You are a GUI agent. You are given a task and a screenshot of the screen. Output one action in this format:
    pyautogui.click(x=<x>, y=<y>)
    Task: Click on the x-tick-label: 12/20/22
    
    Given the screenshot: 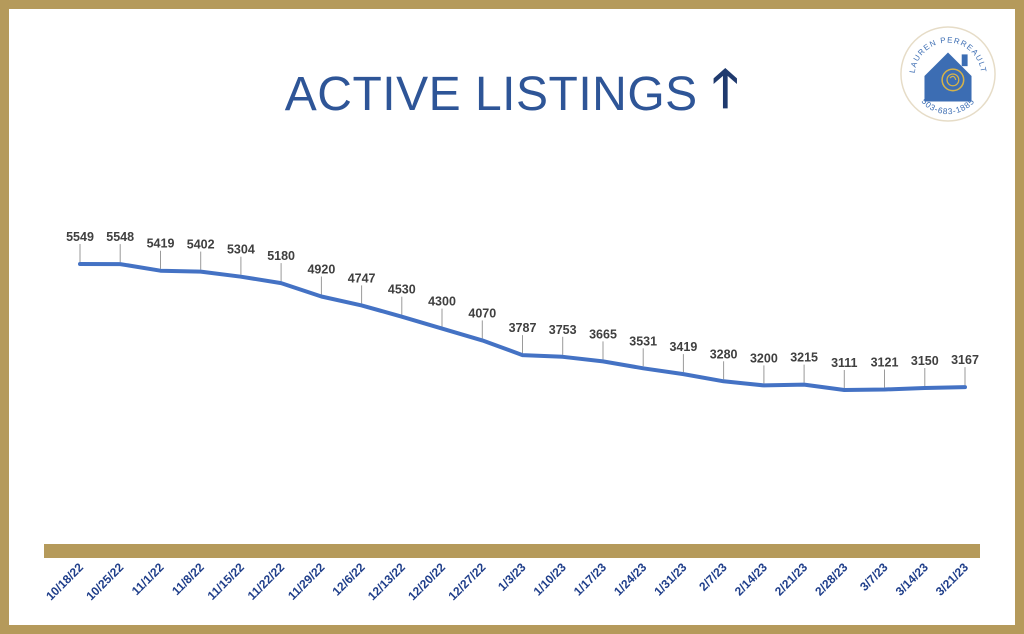 What is the action you would take?
    pyautogui.click(x=426, y=581)
    